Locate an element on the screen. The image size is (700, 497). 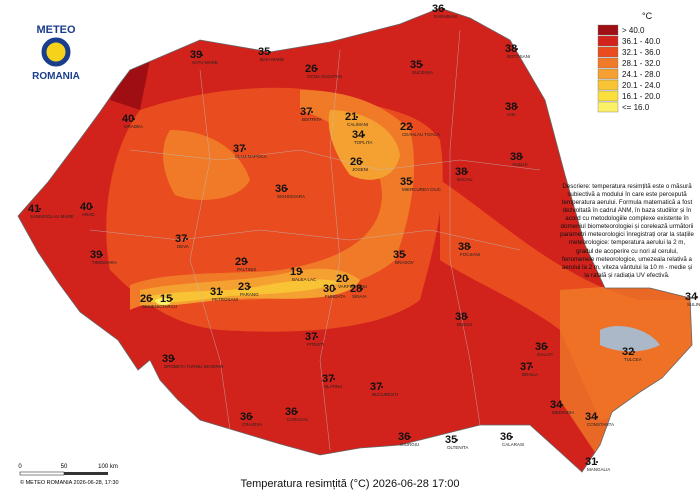
station-name: PETROSANI is located at coordinates (225, 299).